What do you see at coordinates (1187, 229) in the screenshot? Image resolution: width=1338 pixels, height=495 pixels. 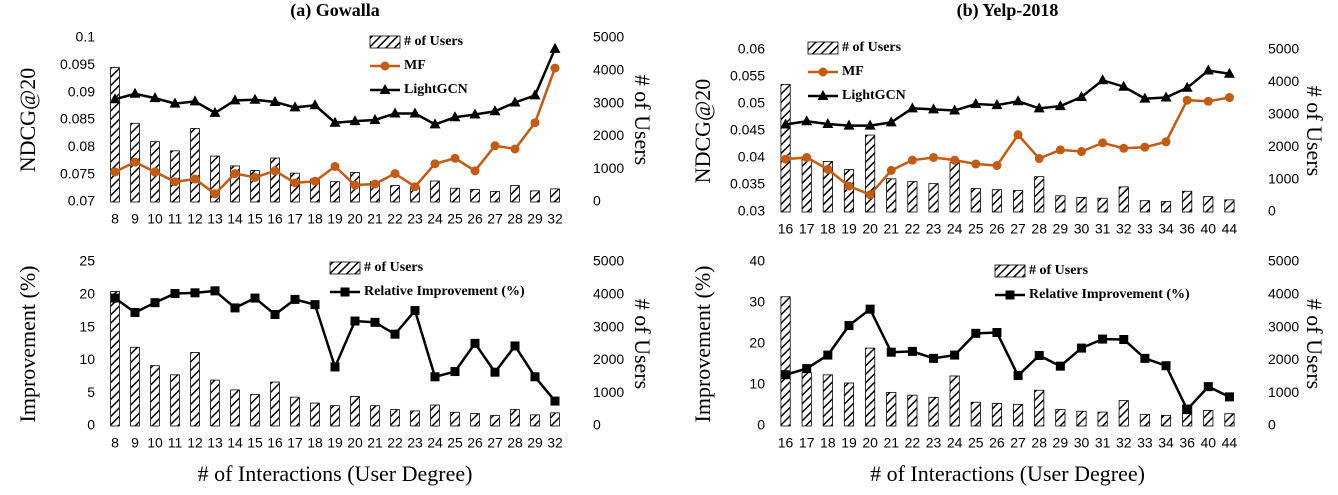 I see `x-tick-label: 36` at bounding box center [1187, 229].